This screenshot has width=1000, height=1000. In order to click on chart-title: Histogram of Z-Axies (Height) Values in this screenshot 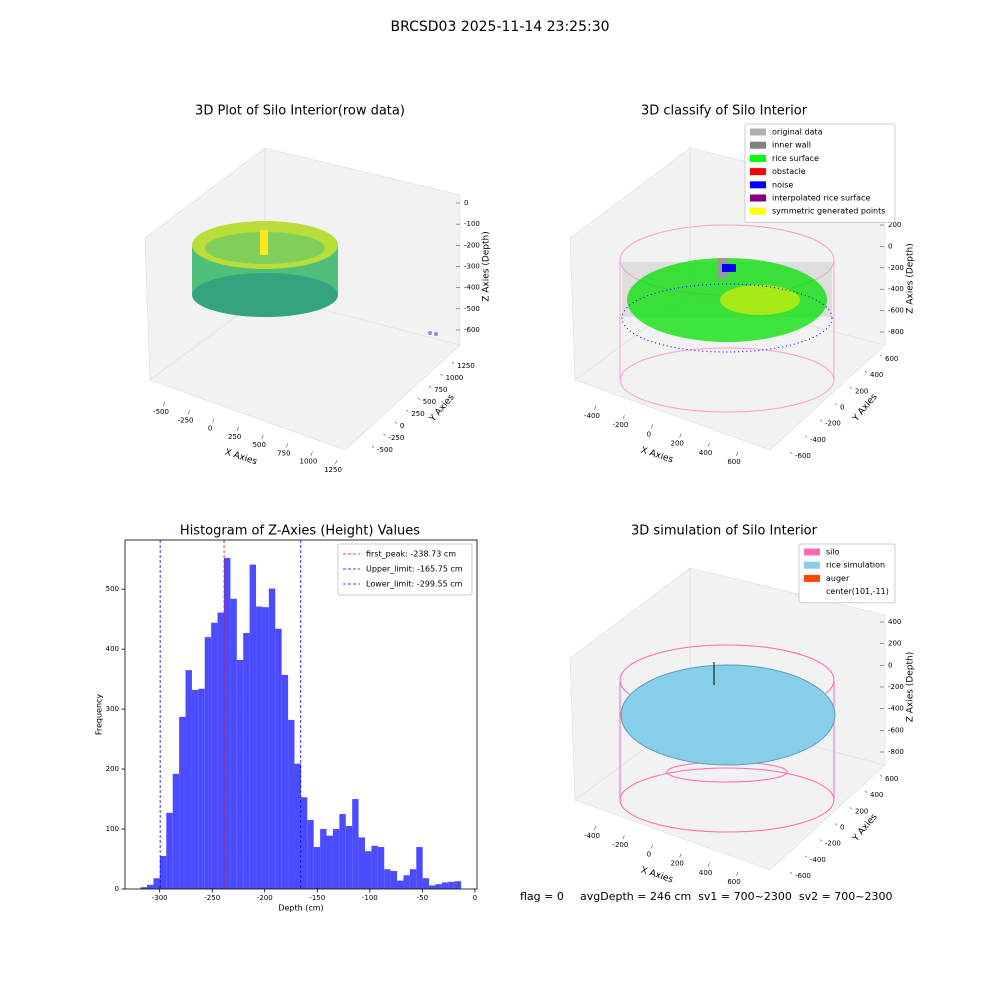, I will do `click(300, 531)`.